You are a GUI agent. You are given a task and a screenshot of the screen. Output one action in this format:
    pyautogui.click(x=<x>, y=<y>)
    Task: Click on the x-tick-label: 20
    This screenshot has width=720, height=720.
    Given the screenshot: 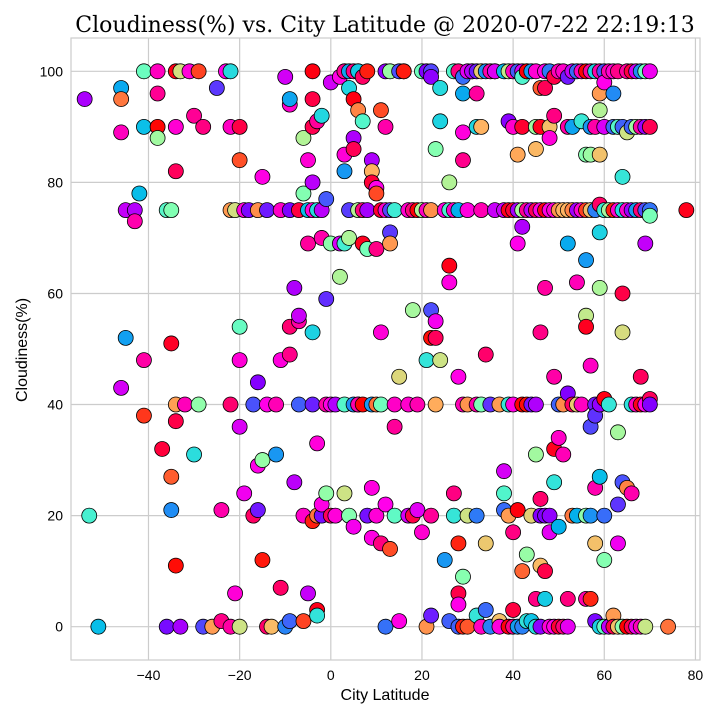 What is the action you would take?
    pyautogui.click(x=422, y=675)
    